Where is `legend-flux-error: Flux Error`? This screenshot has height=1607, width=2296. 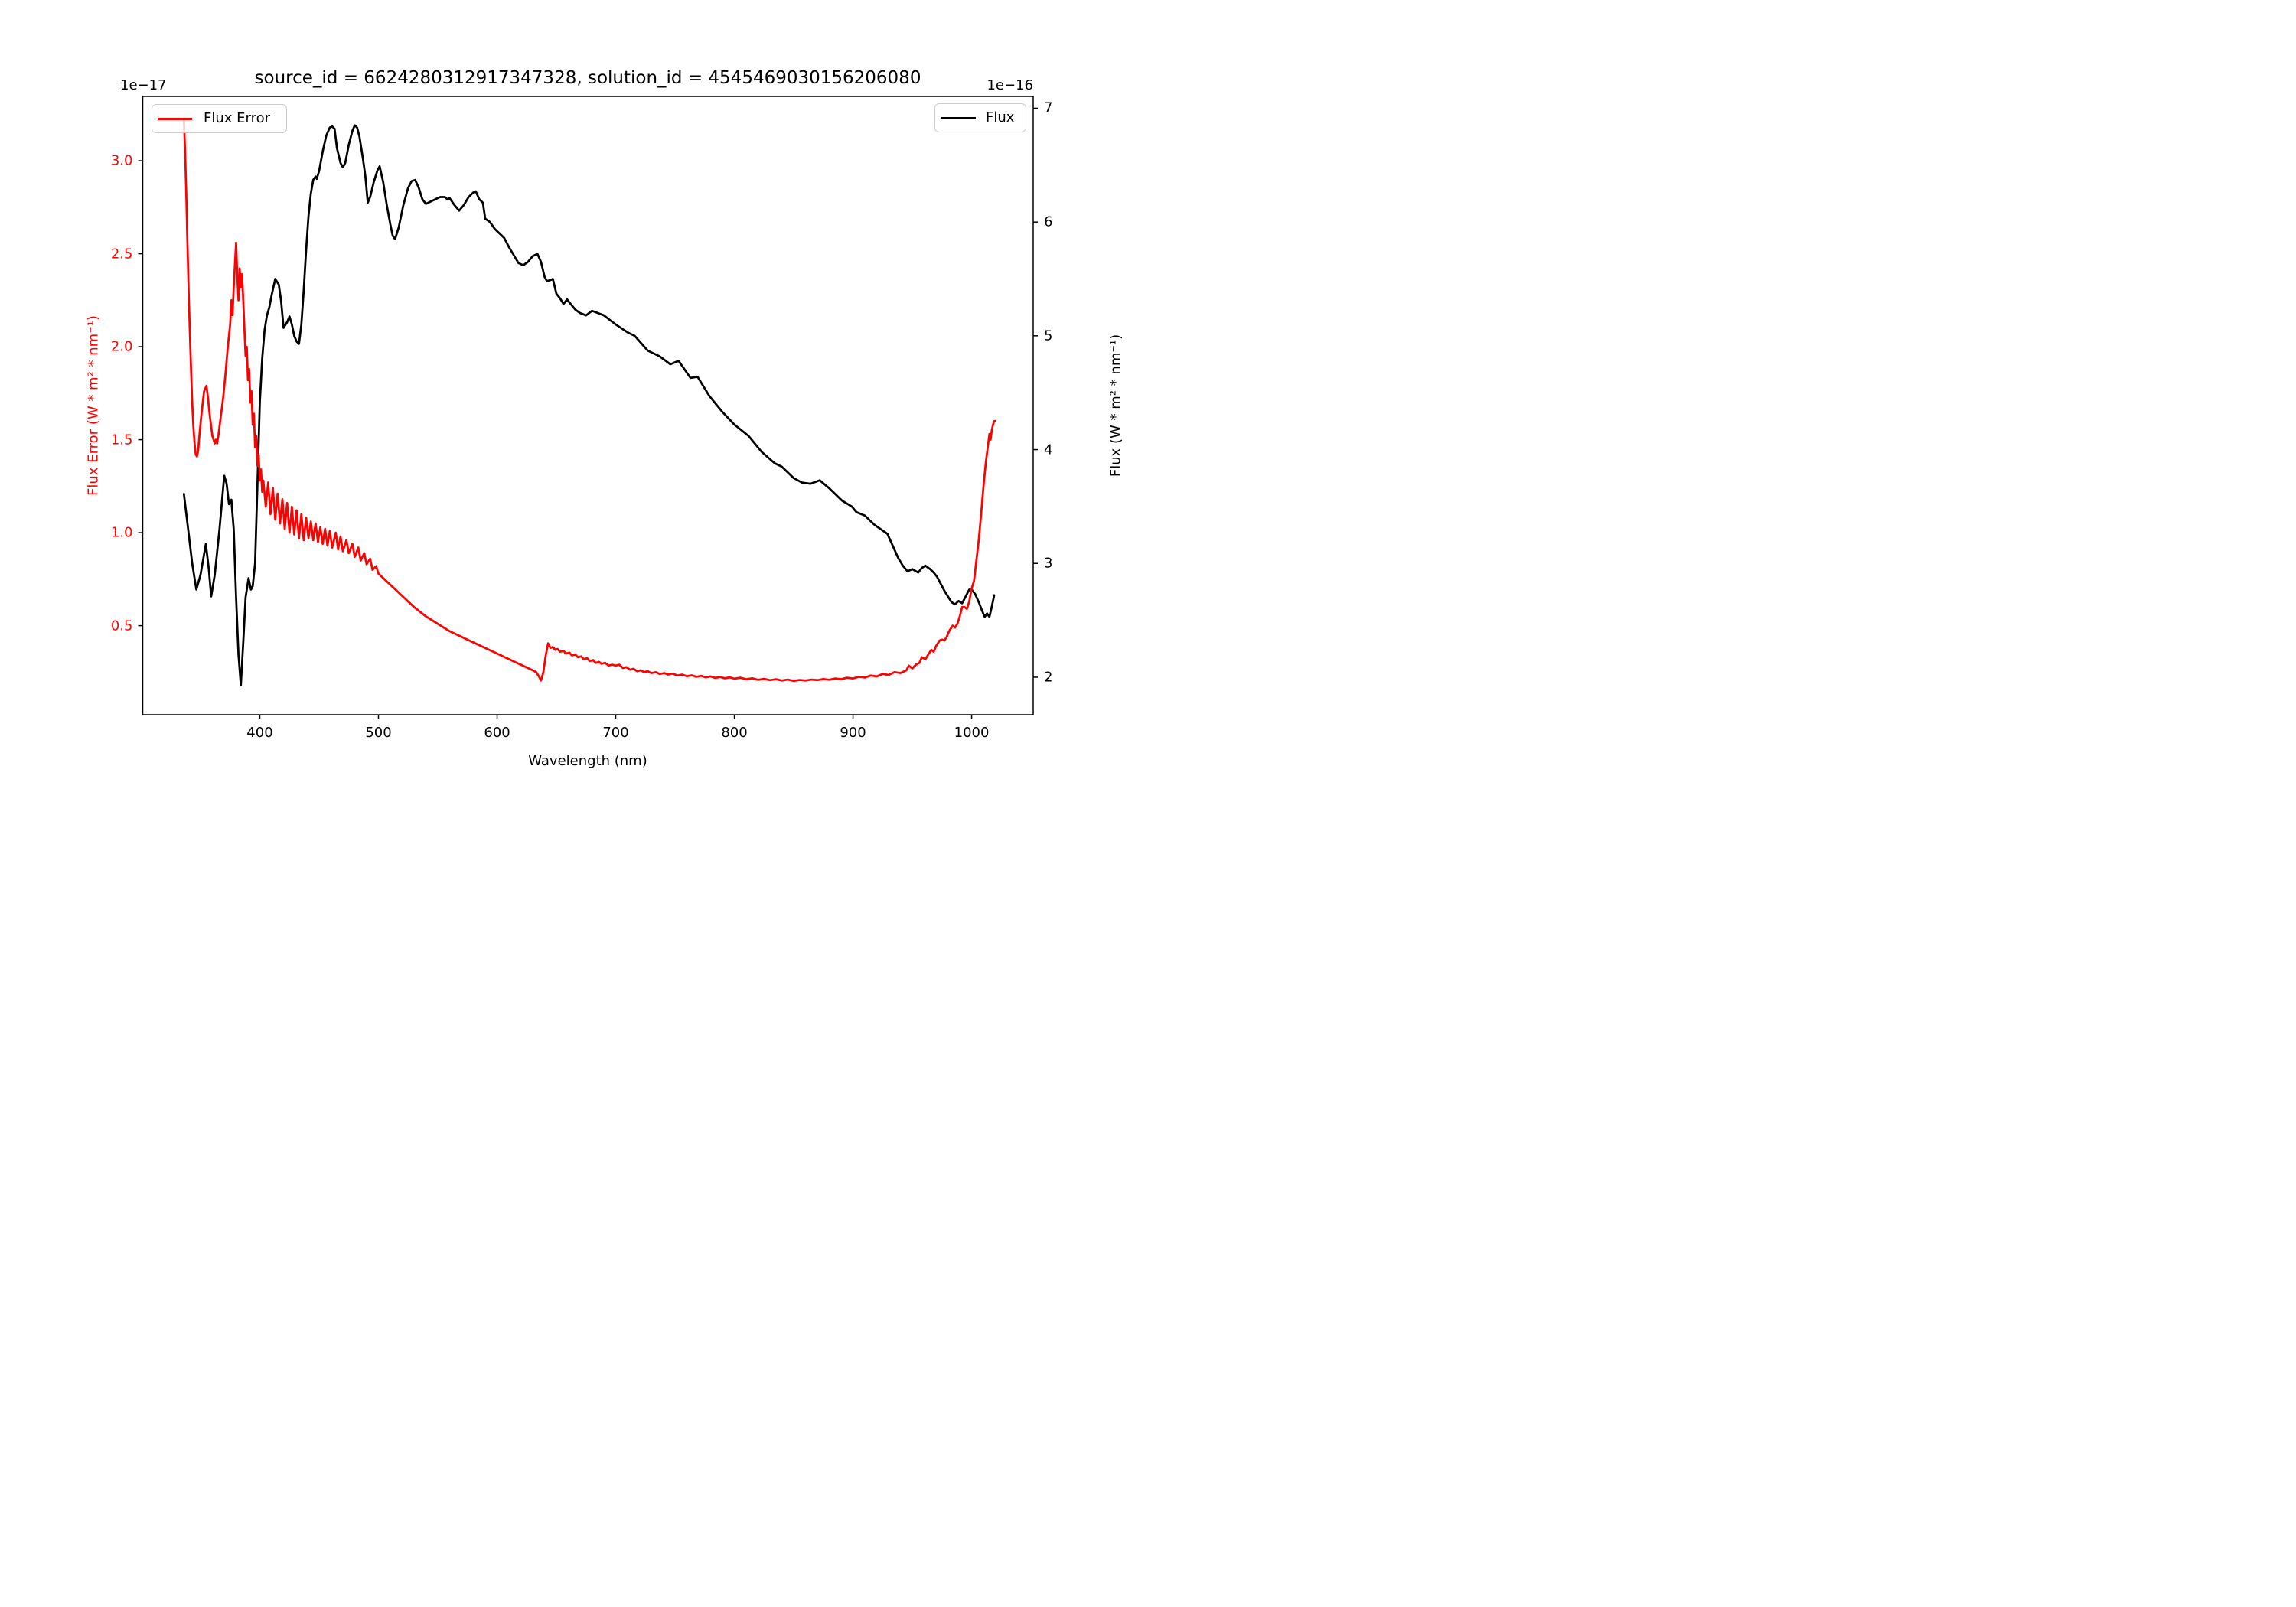 legend-flux-error: Flux Error is located at coordinates (219, 119).